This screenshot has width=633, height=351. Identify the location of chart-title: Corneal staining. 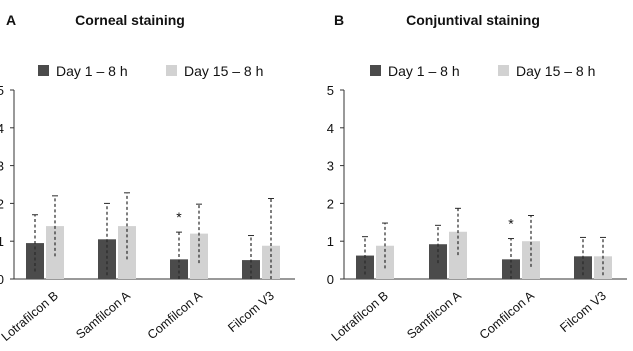
(130, 20).